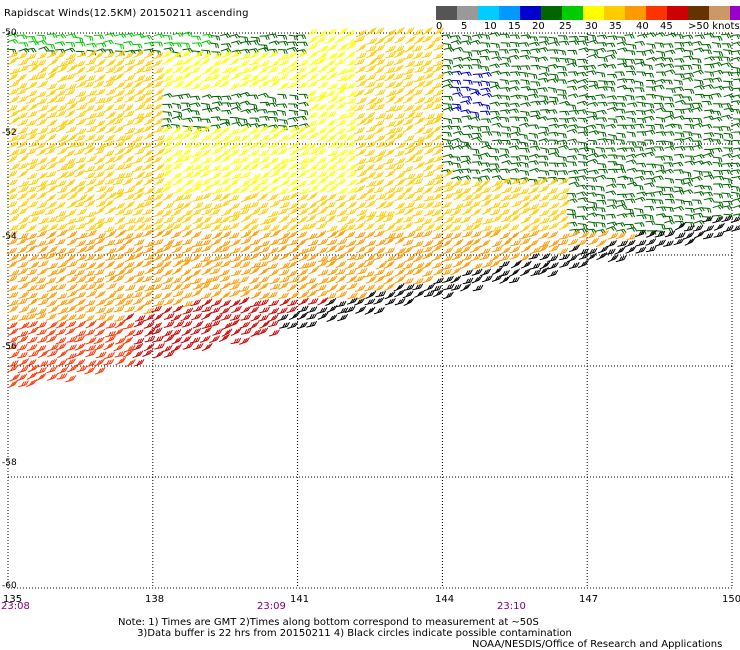  What do you see at coordinates (593, 13) in the screenshot?
I see `legend-swatch` at bounding box center [593, 13].